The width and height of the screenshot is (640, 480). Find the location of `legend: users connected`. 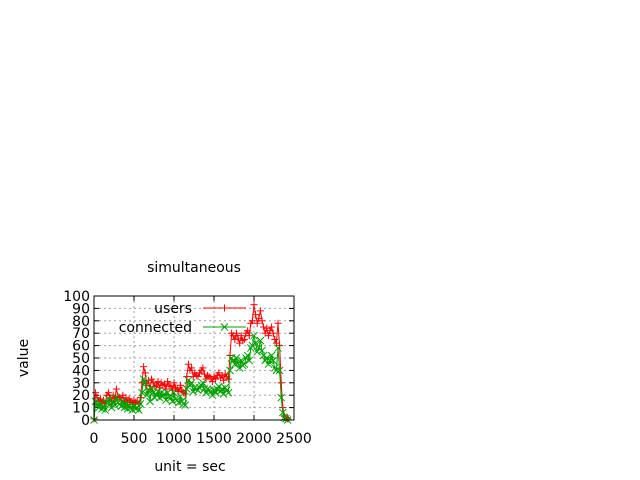

legend: users connected is located at coordinates (182, 318).